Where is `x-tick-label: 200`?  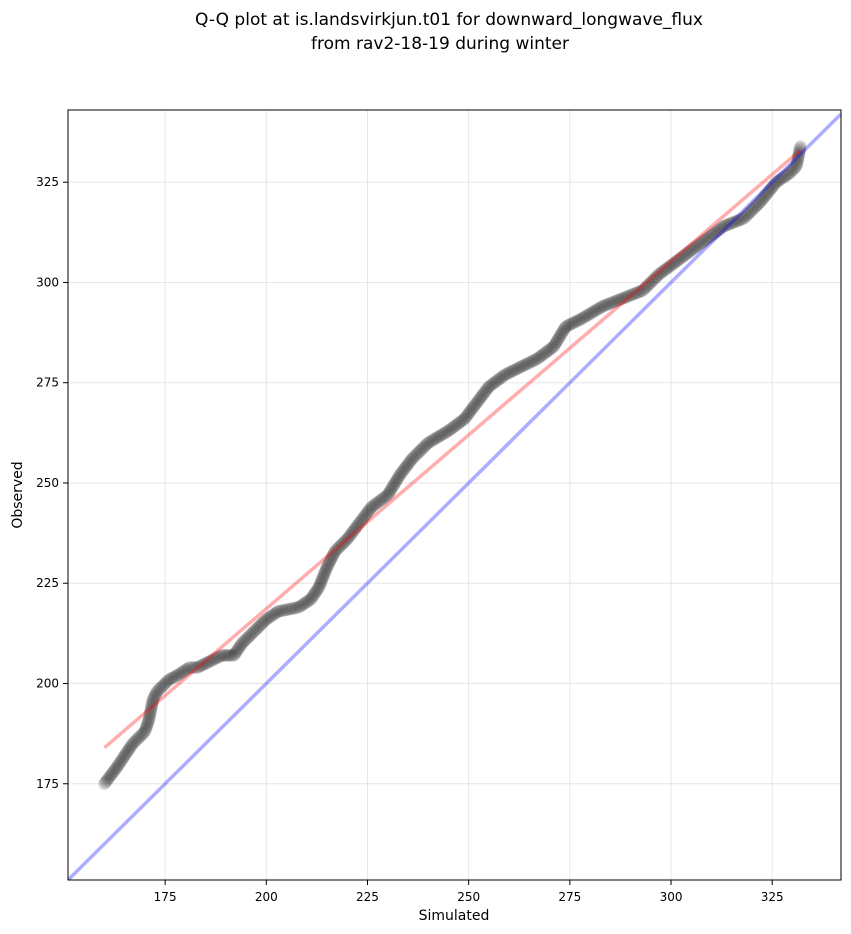 x-tick-label: 200 is located at coordinates (266, 897).